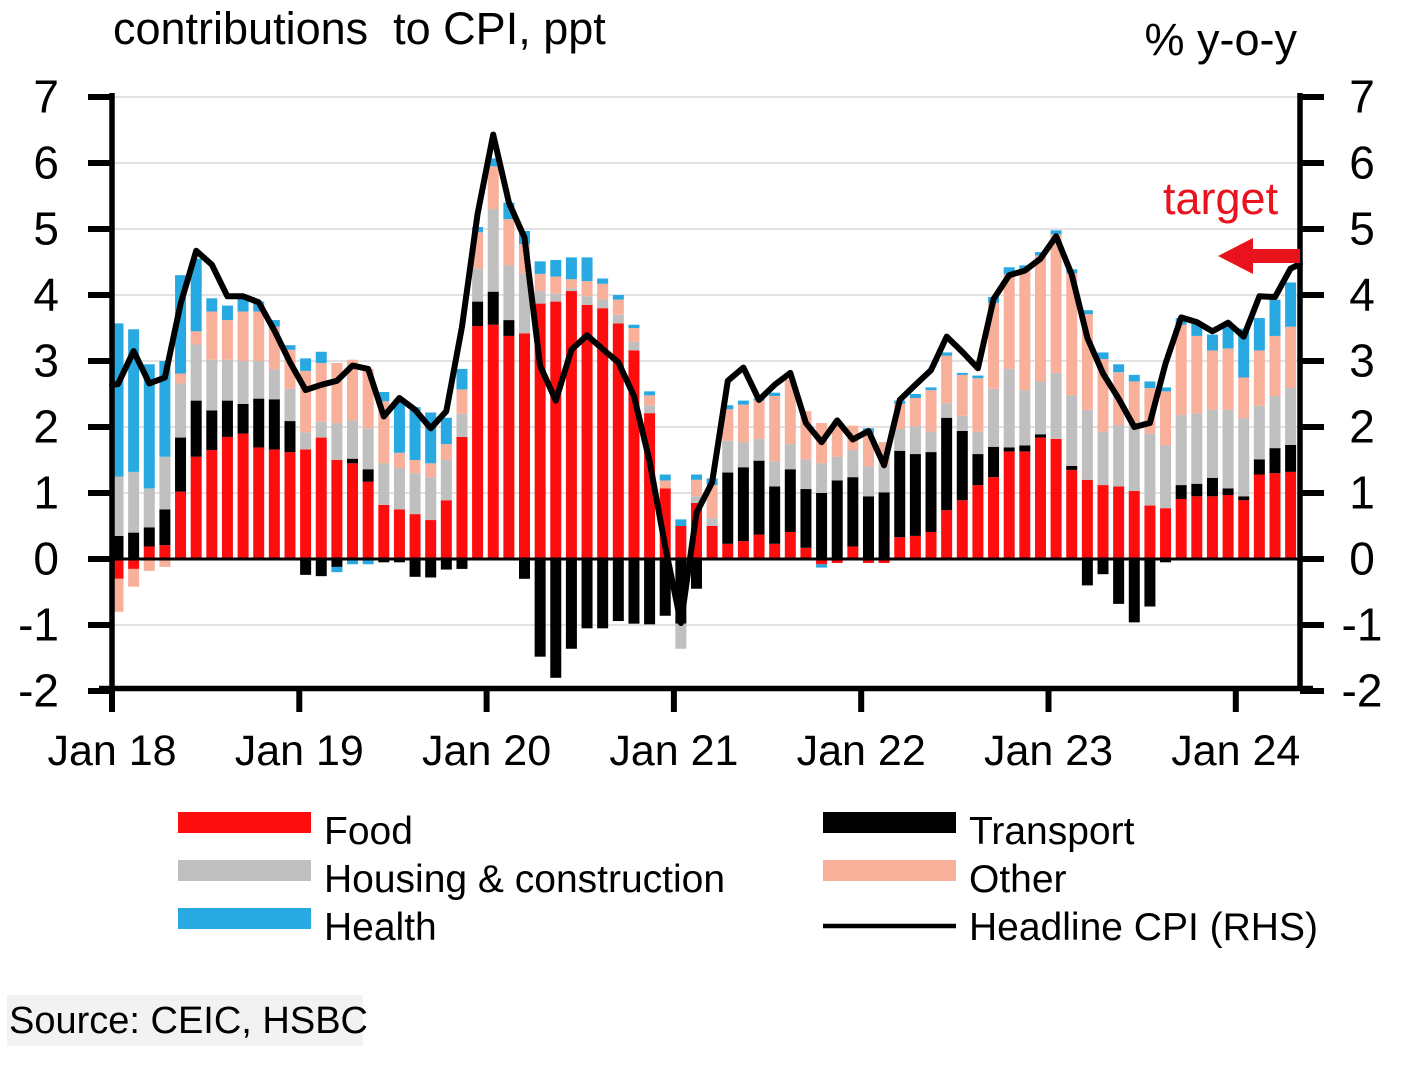 Image resolution: width=1419 pixels, height=1072 pixels. What do you see at coordinates (299, 751) in the screenshot?
I see `svg-text: Jan 19` at bounding box center [299, 751].